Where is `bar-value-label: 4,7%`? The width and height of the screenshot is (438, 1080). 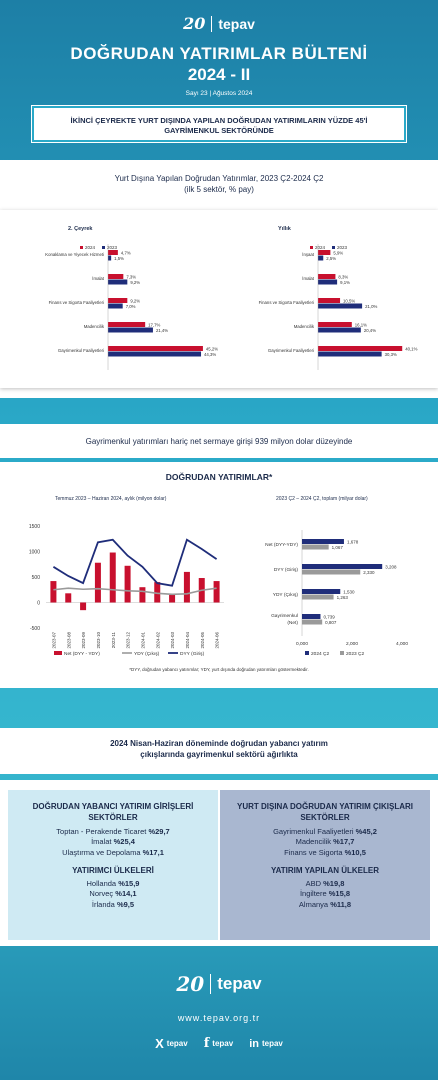
bar-value-label: 4,7% is located at coordinates (126, 252).